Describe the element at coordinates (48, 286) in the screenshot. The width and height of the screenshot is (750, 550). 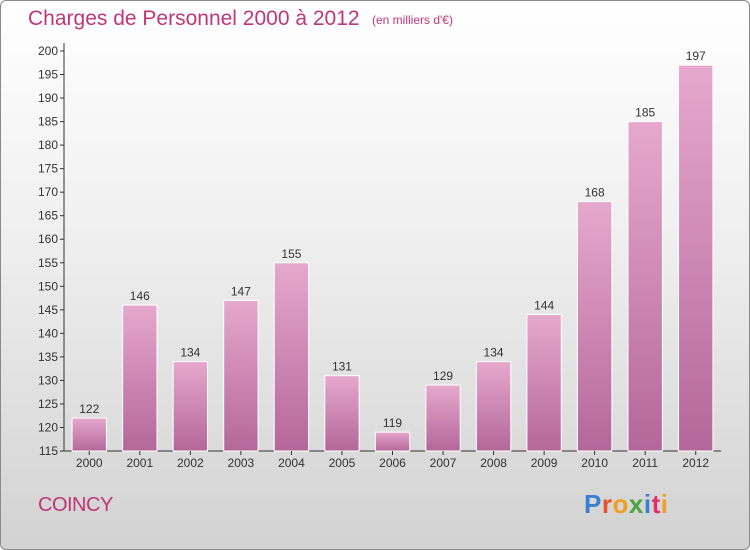
I see `y-tick-label: 150` at that location.